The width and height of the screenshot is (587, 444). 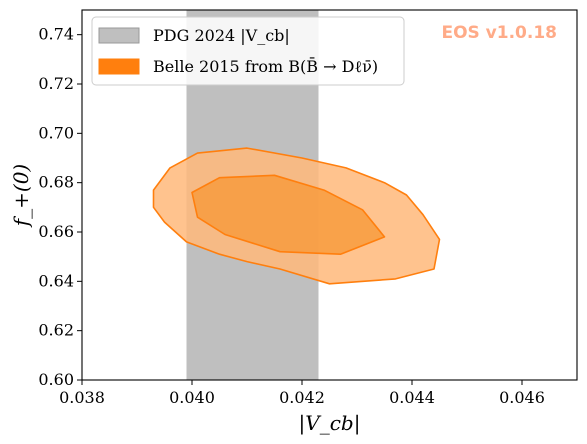 I want to click on x-tick-label: 0.044, so click(x=412, y=397).